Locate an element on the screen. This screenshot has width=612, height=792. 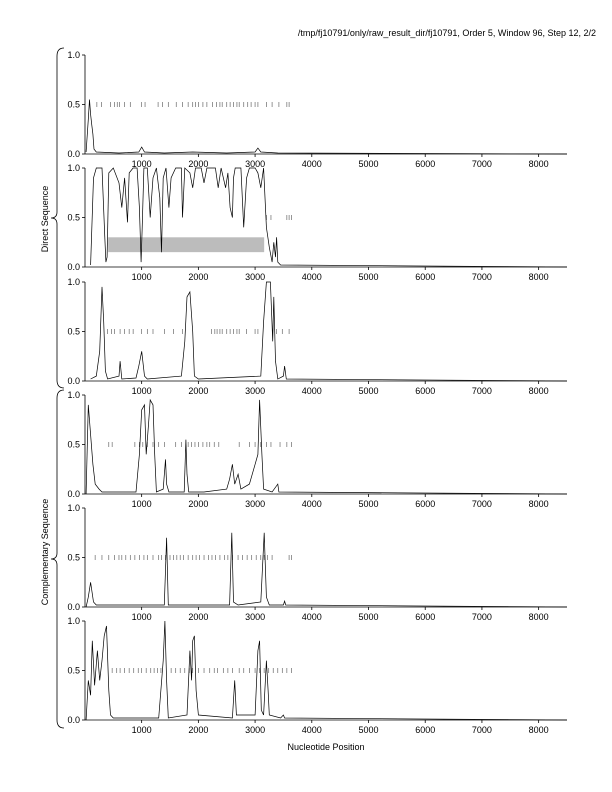
direct-sequence-label: Direct Sequence is located at coordinates (45, 219).